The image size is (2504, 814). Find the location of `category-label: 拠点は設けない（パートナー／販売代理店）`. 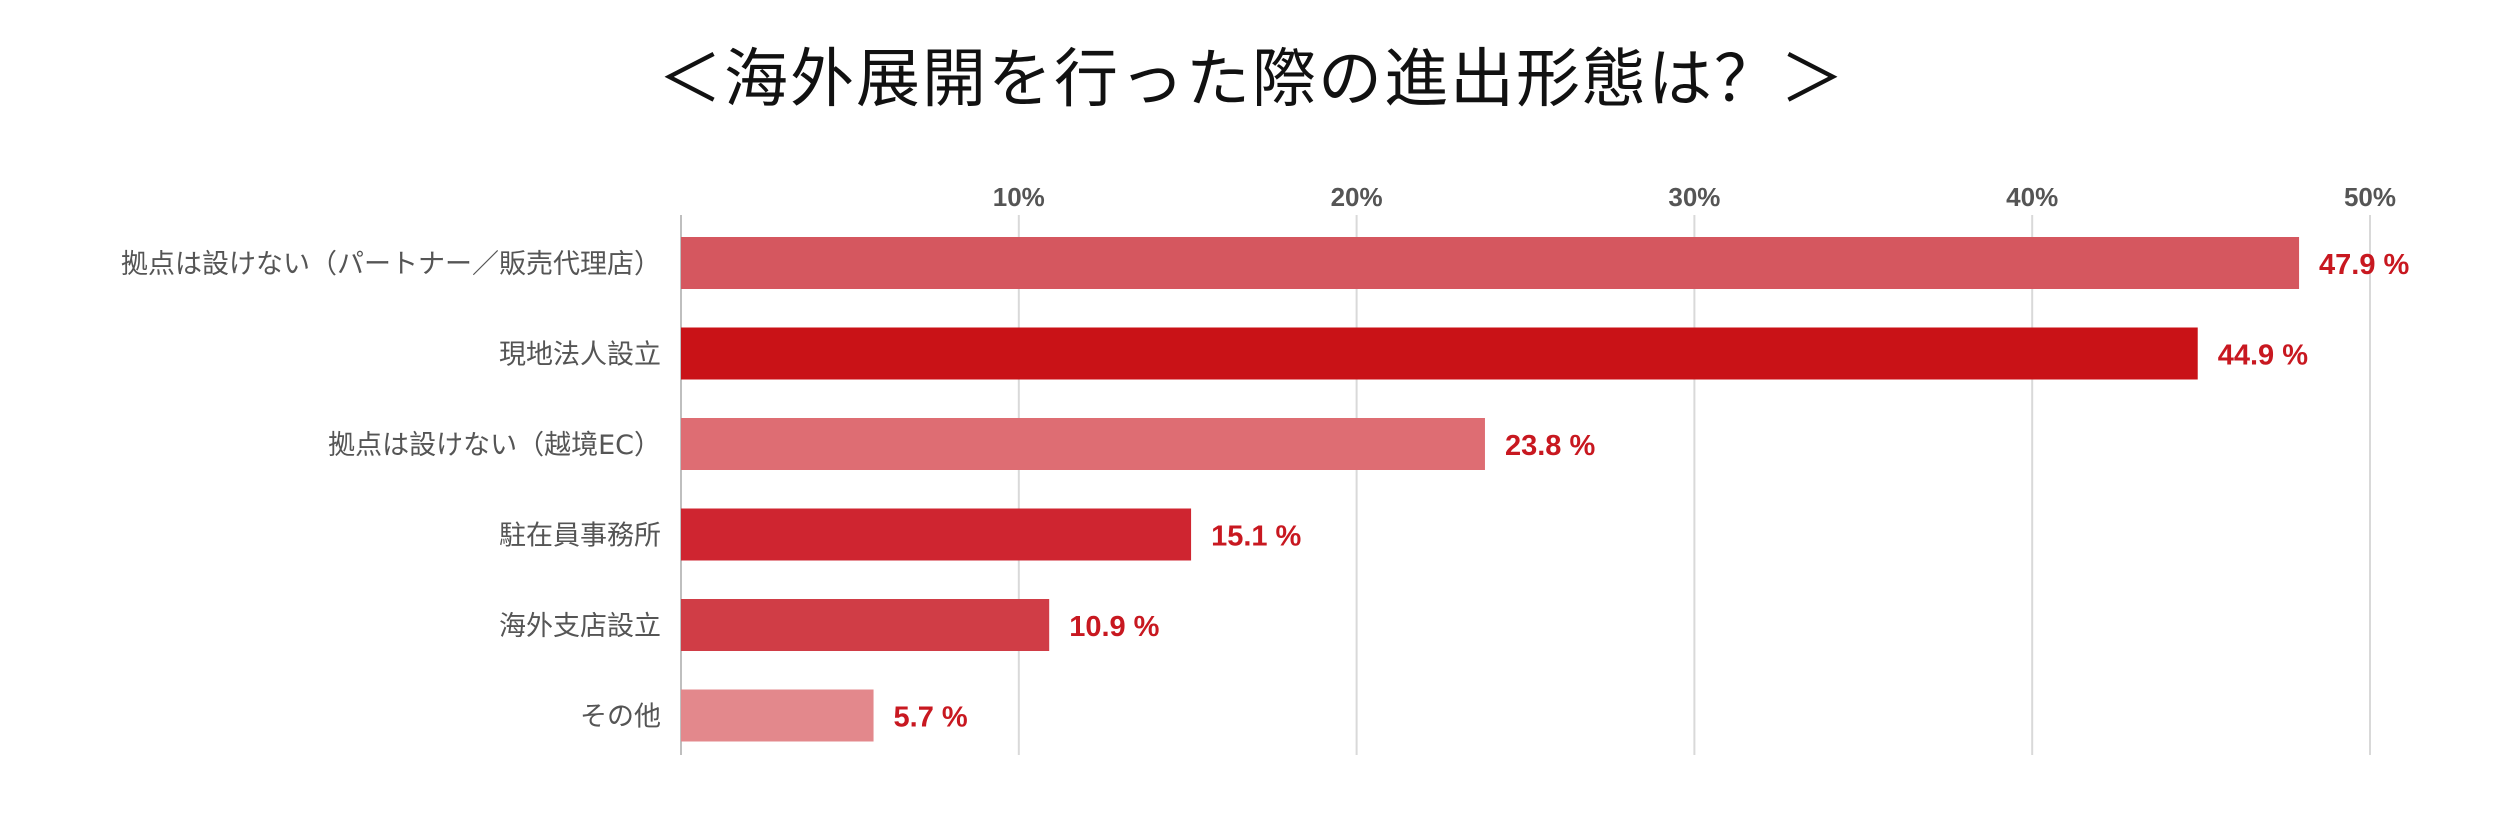

category-label: 拠点は設けない（パートナー／販売代理店） is located at coordinates (391, 264).